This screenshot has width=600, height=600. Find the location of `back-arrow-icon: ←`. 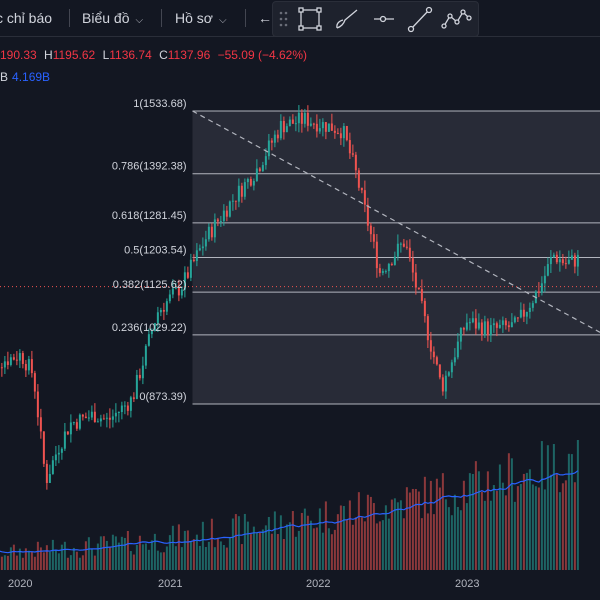

back-arrow-icon: ← is located at coordinates (265, 18).